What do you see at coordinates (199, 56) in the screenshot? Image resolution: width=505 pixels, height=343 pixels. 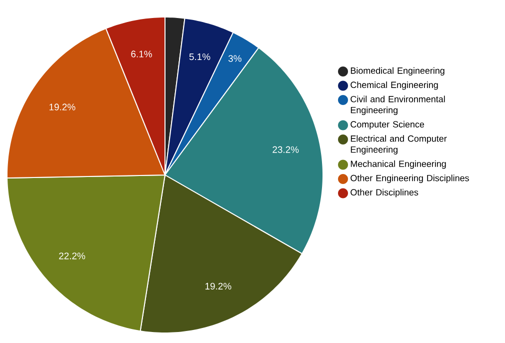 I see `data-label: 5.1%` at bounding box center [199, 56].